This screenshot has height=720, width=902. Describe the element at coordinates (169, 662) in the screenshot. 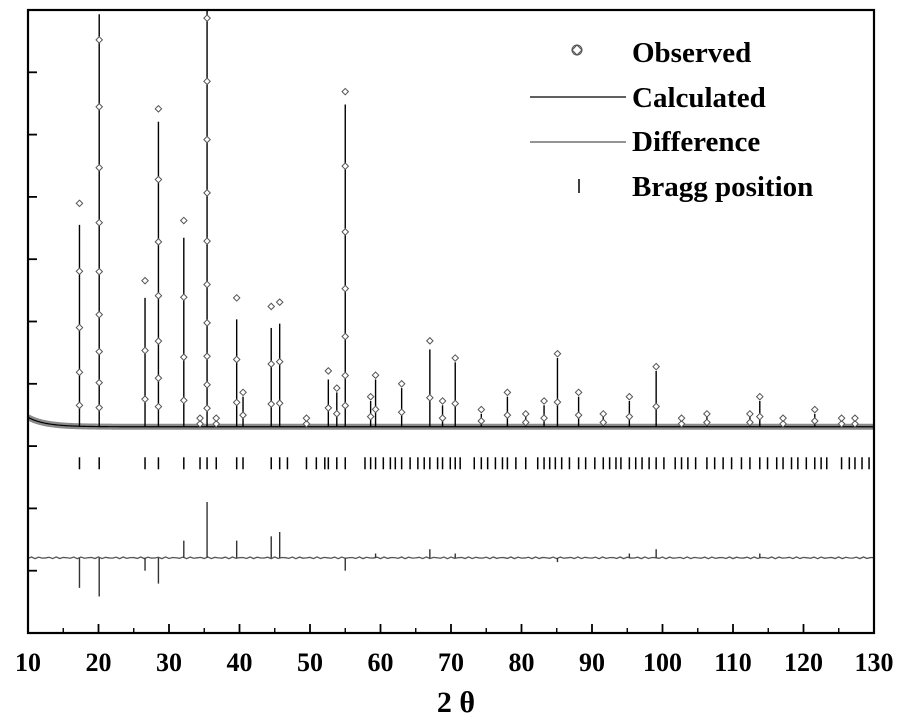

I see `x-tick-label-30: 30` at that location.